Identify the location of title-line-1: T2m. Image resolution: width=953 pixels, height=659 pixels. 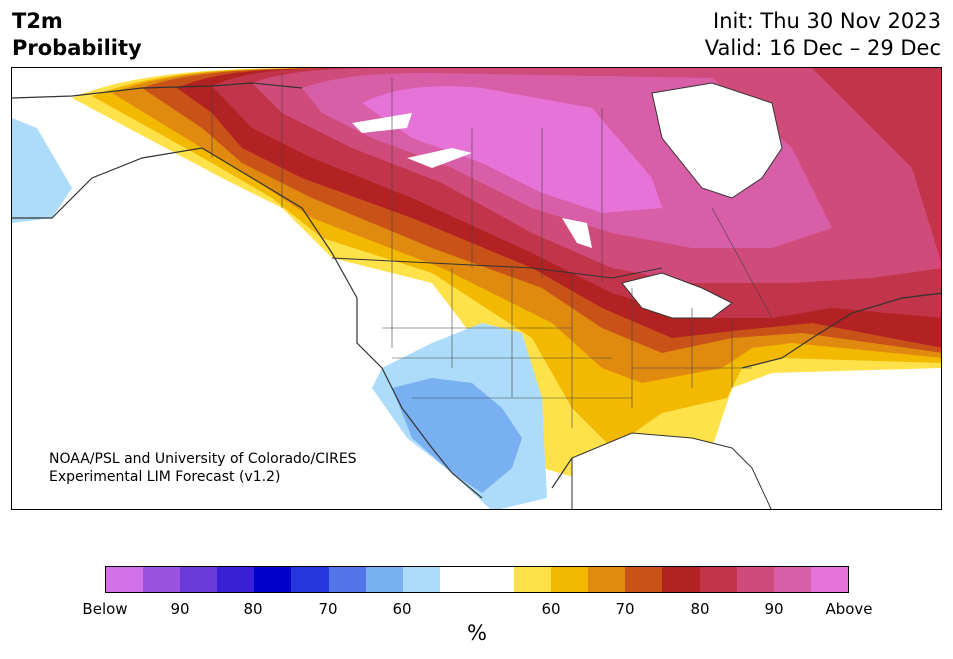
(37, 21).